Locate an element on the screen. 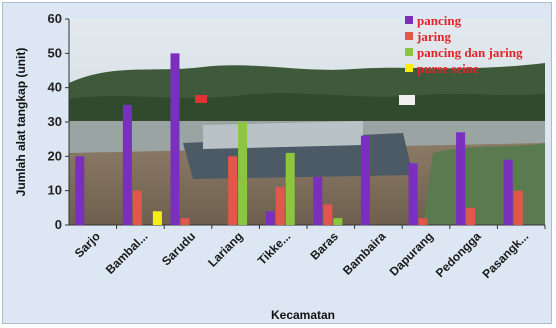 This screenshot has width=556, height=328. y-axis-title: Jumlah alat tangkap (unit) is located at coordinates (21, 122).